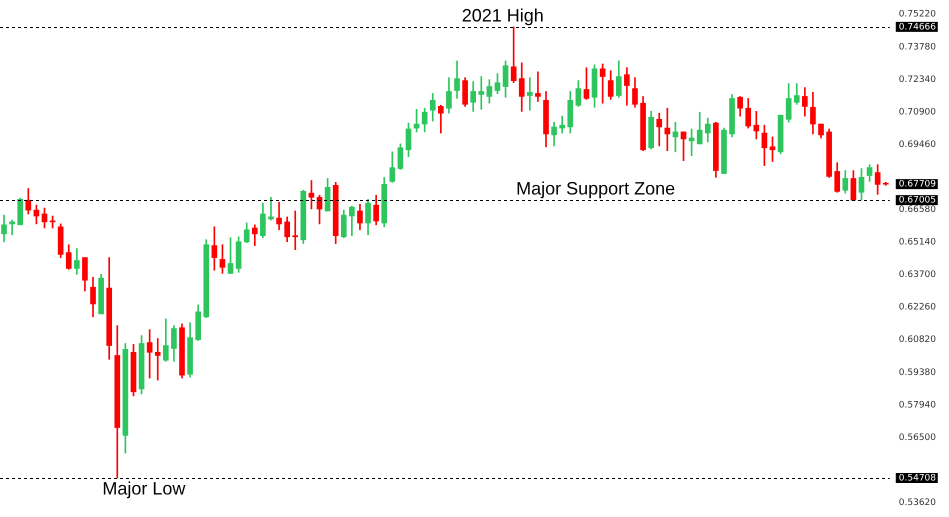  Describe the element at coordinates (917, 210) in the screenshot. I see `y-tick-label: 0.66580` at that location.